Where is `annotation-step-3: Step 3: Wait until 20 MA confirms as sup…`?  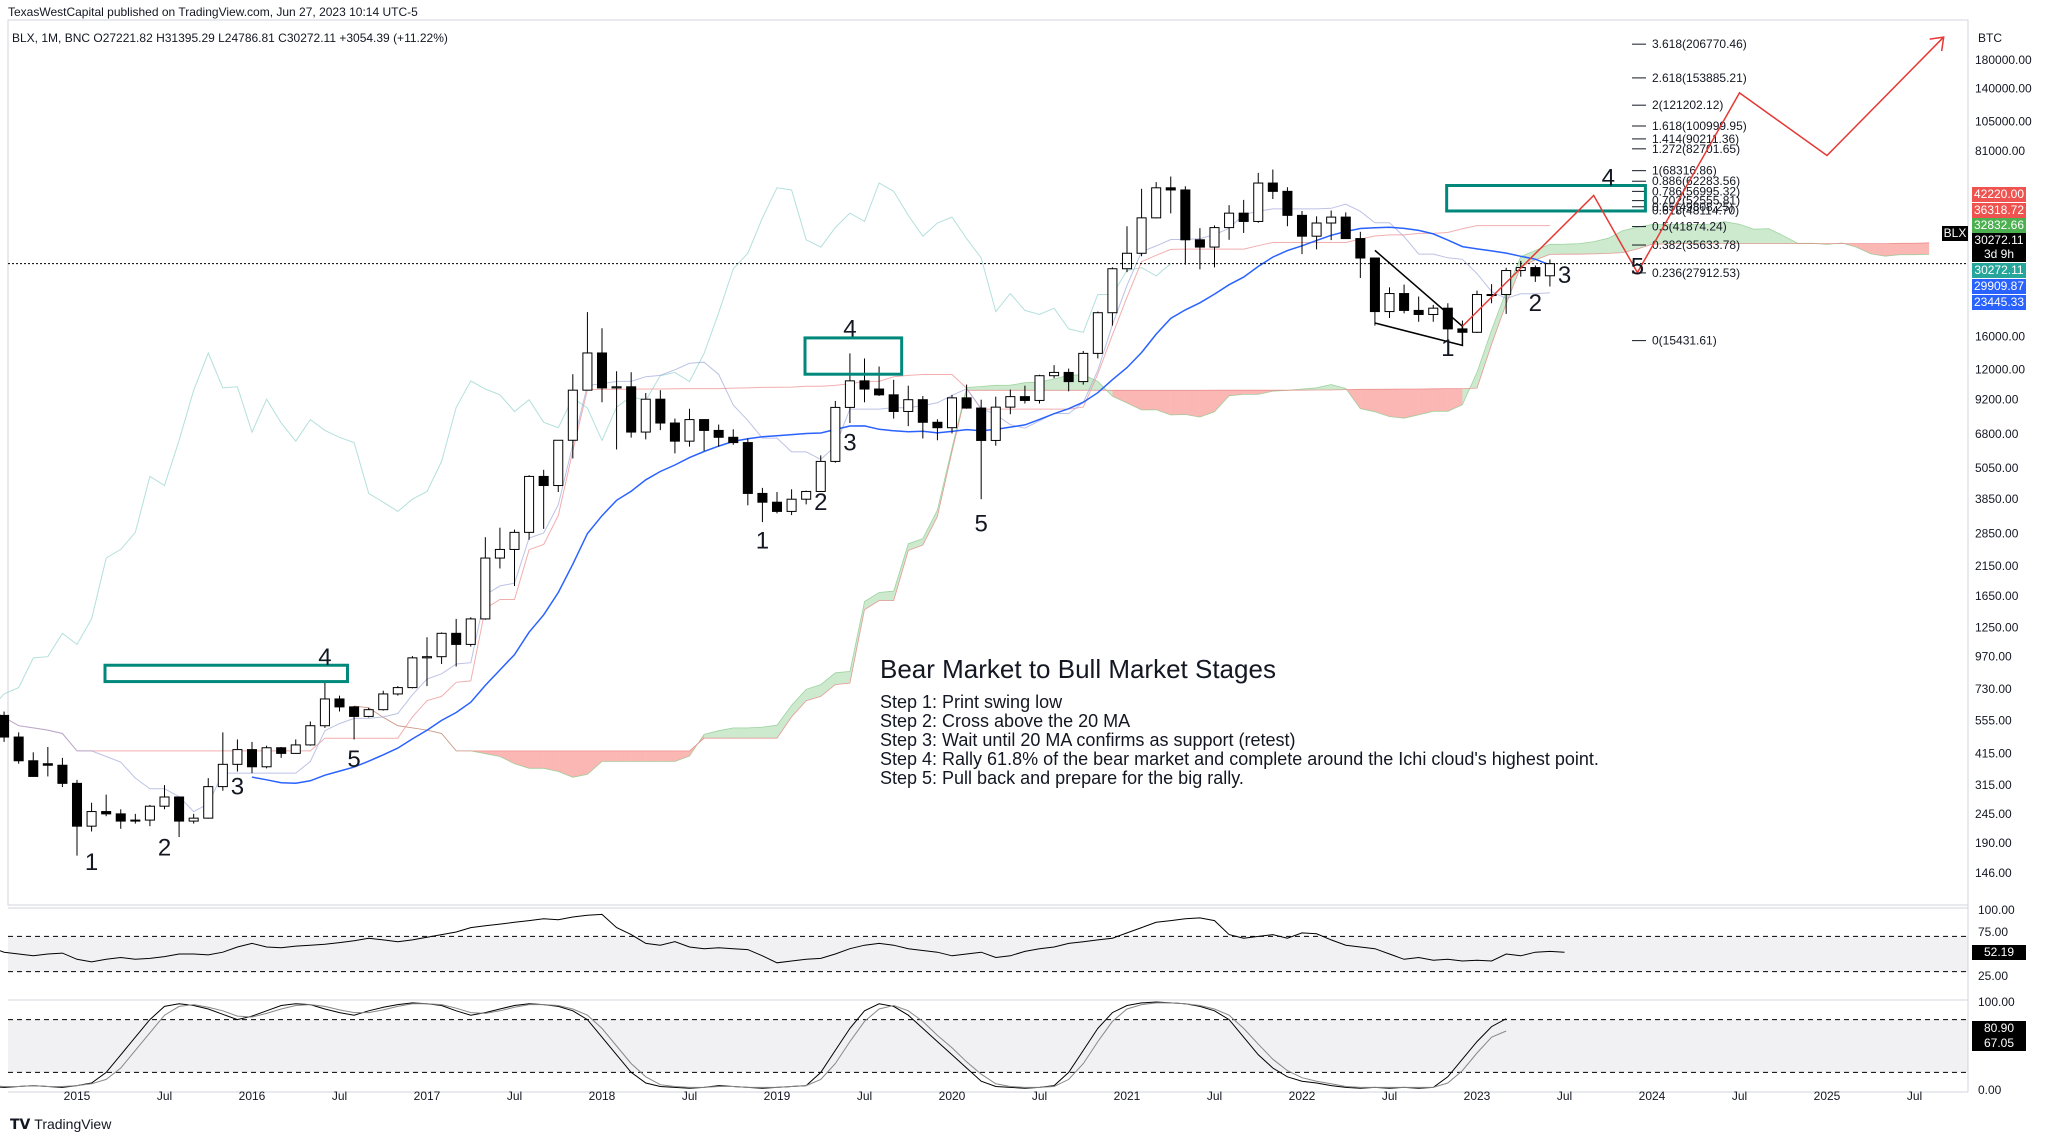
annotation-step-3: Step 3: Wait until 20 MA confirms as sup… is located at coordinates (1088, 740).